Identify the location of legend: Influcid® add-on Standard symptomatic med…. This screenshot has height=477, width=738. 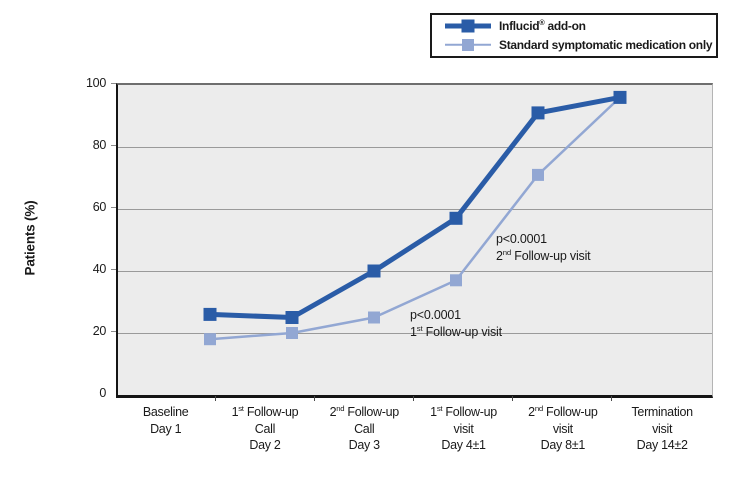
(574, 35).